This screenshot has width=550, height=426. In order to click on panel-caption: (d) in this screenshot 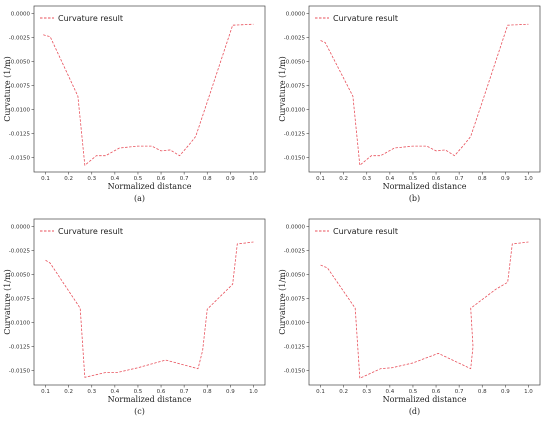, I will do `click(414, 411)`.